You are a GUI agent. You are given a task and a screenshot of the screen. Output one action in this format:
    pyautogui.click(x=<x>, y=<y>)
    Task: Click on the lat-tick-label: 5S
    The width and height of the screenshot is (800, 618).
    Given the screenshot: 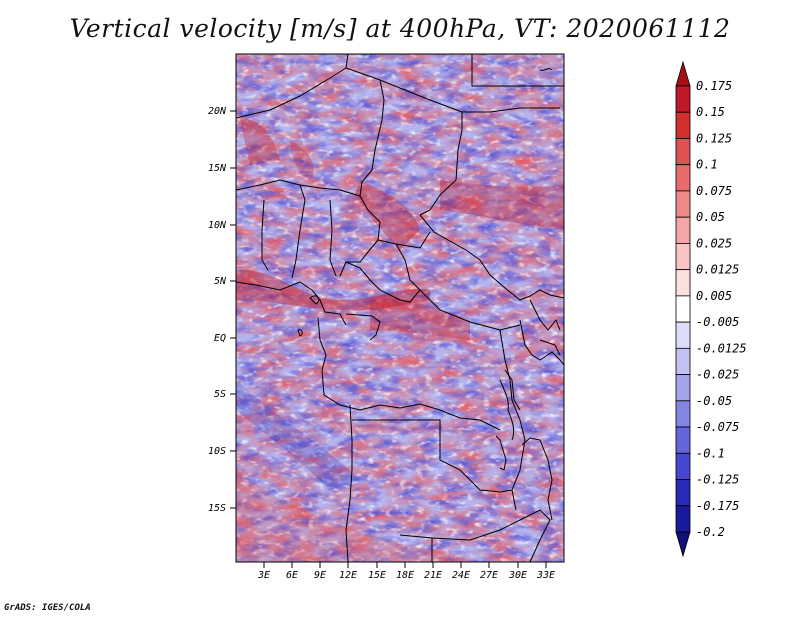 What is the action you would take?
    pyautogui.click(x=220, y=394)
    